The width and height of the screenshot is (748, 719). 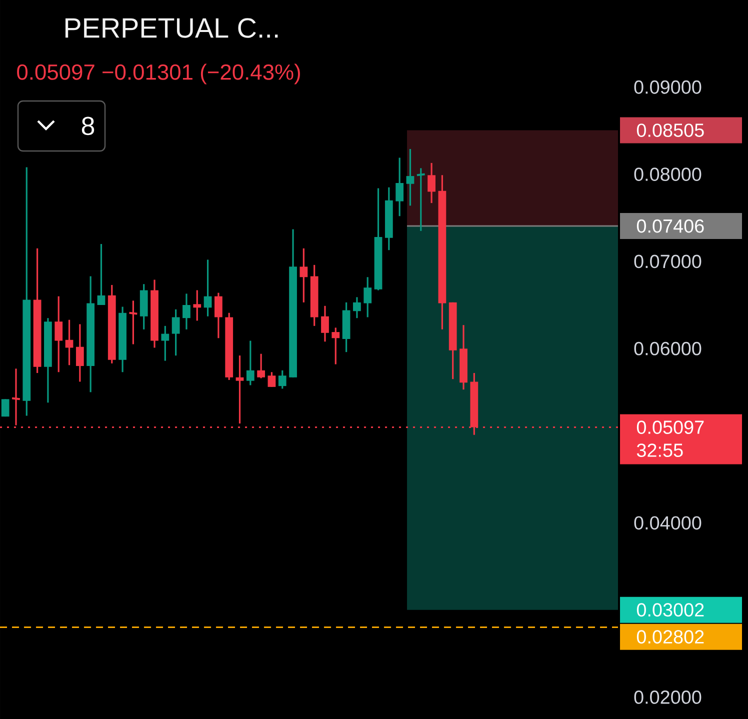 What do you see at coordinates (659, 450) in the screenshot?
I see `text: 32:55` at bounding box center [659, 450].